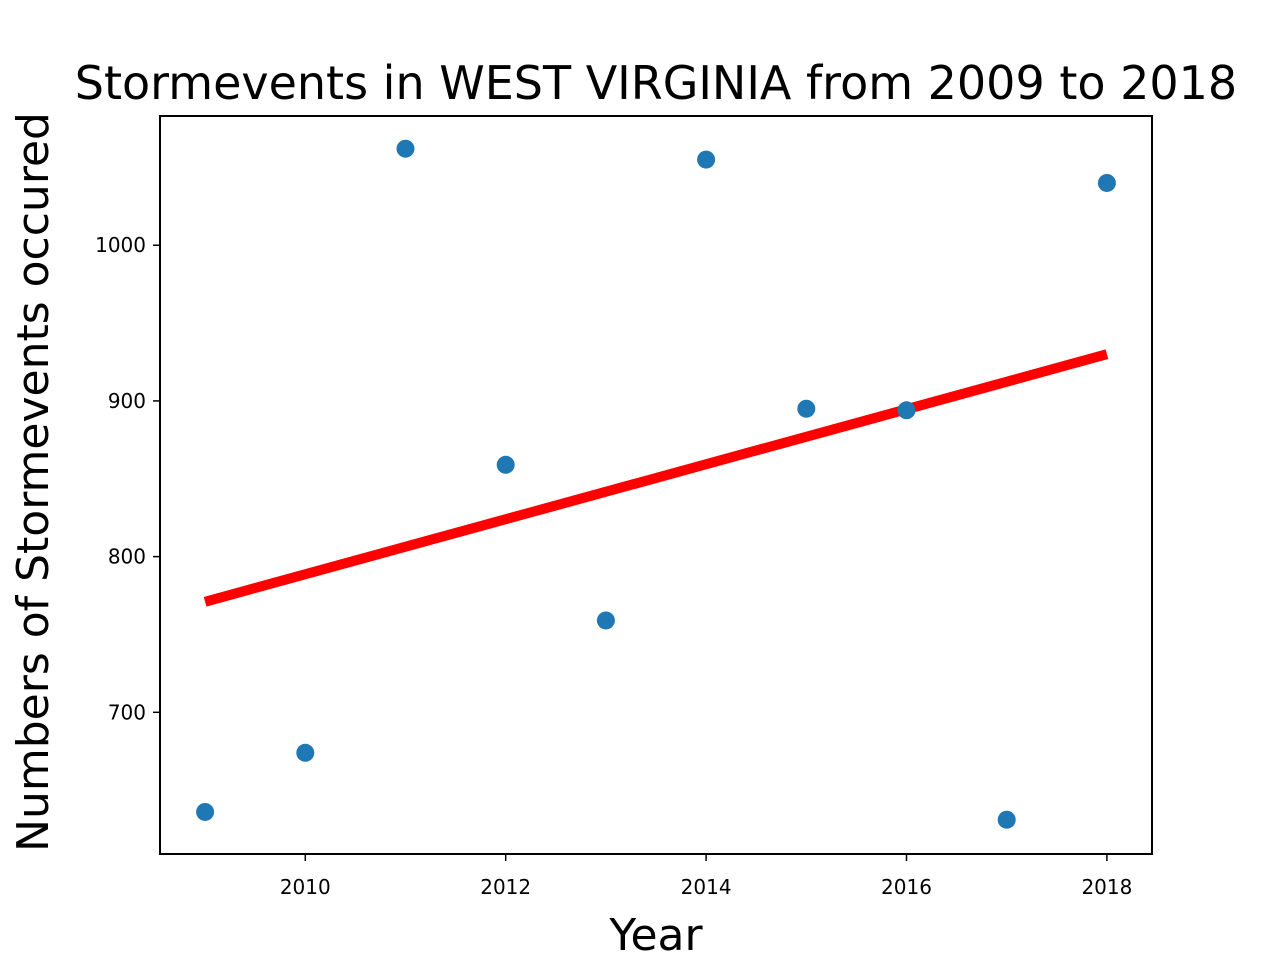 The width and height of the screenshot is (1280, 960). I want to click on x-axis-label: Year, so click(655, 935).